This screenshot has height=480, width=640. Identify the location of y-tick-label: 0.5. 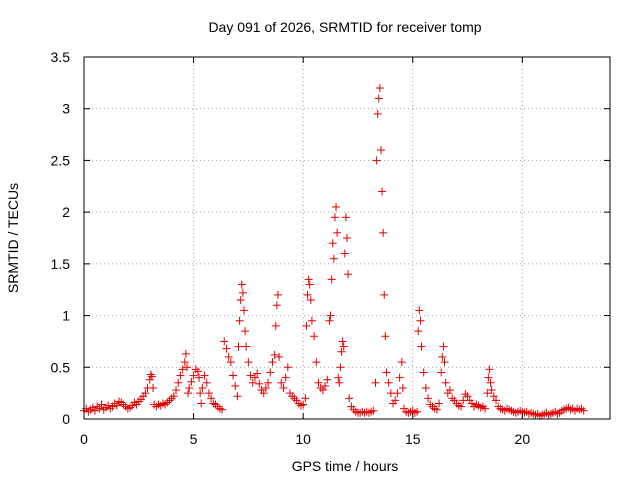
(61, 367).